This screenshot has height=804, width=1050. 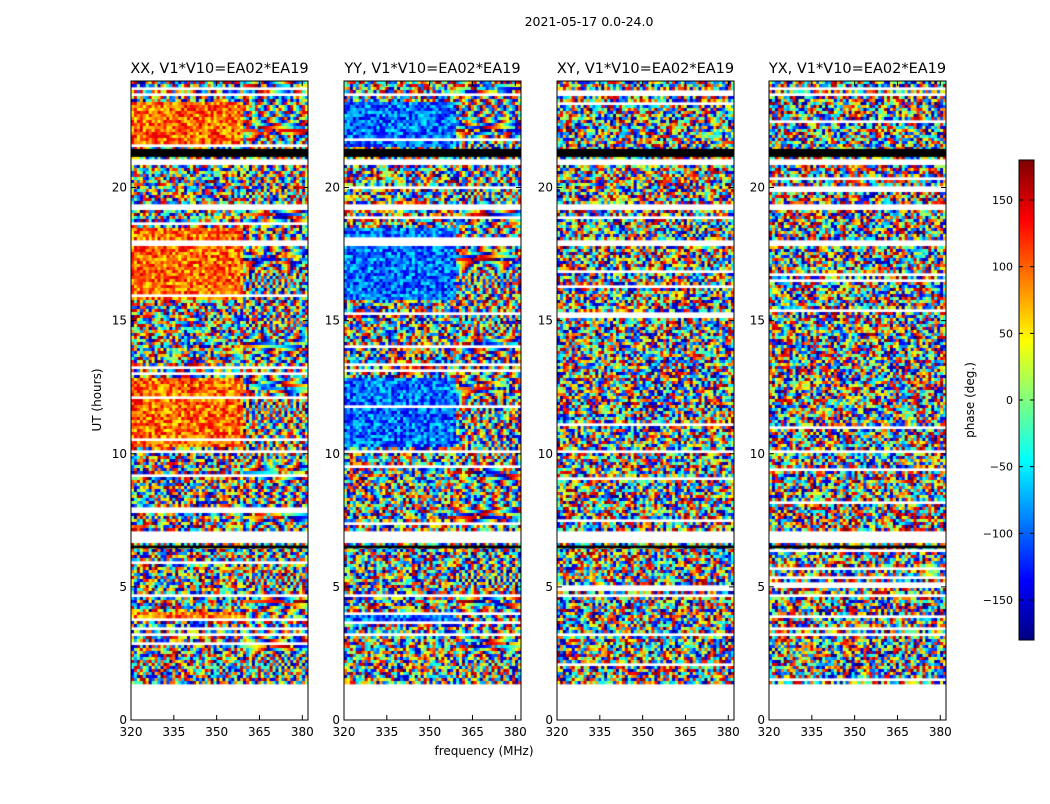 I want to click on y-axis-label: UT (hours), so click(x=97, y=399).